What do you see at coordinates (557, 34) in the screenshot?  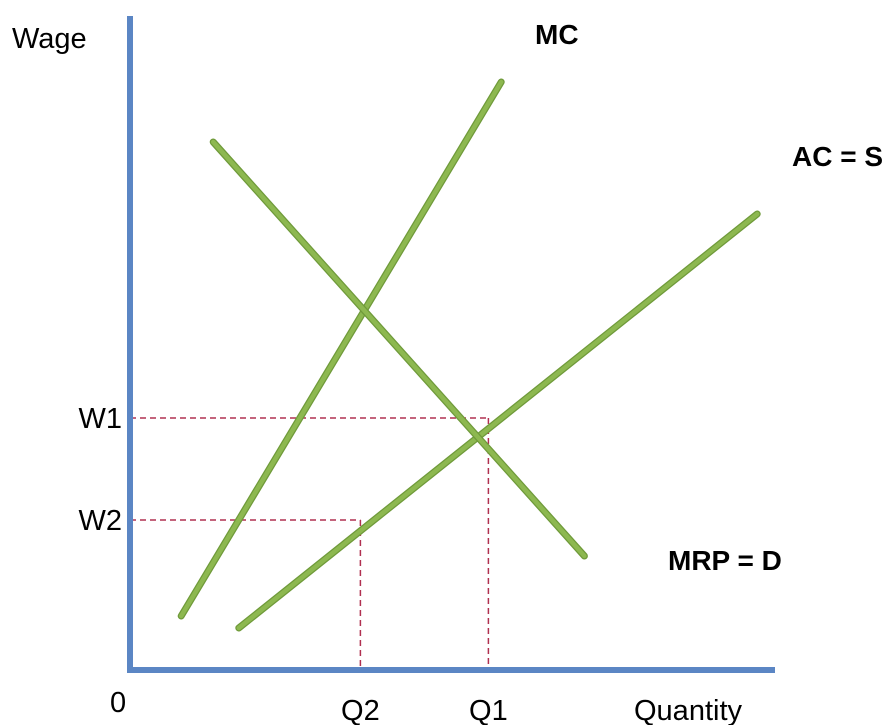 I see `mc-curve-label: MC` at bounding box center [557, 34].